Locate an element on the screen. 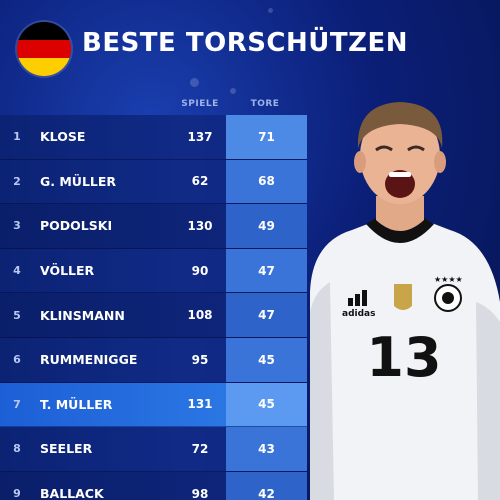 This screenshot has width=500, height=500. goals-cell: 42 is located at coordinates (266, 485).